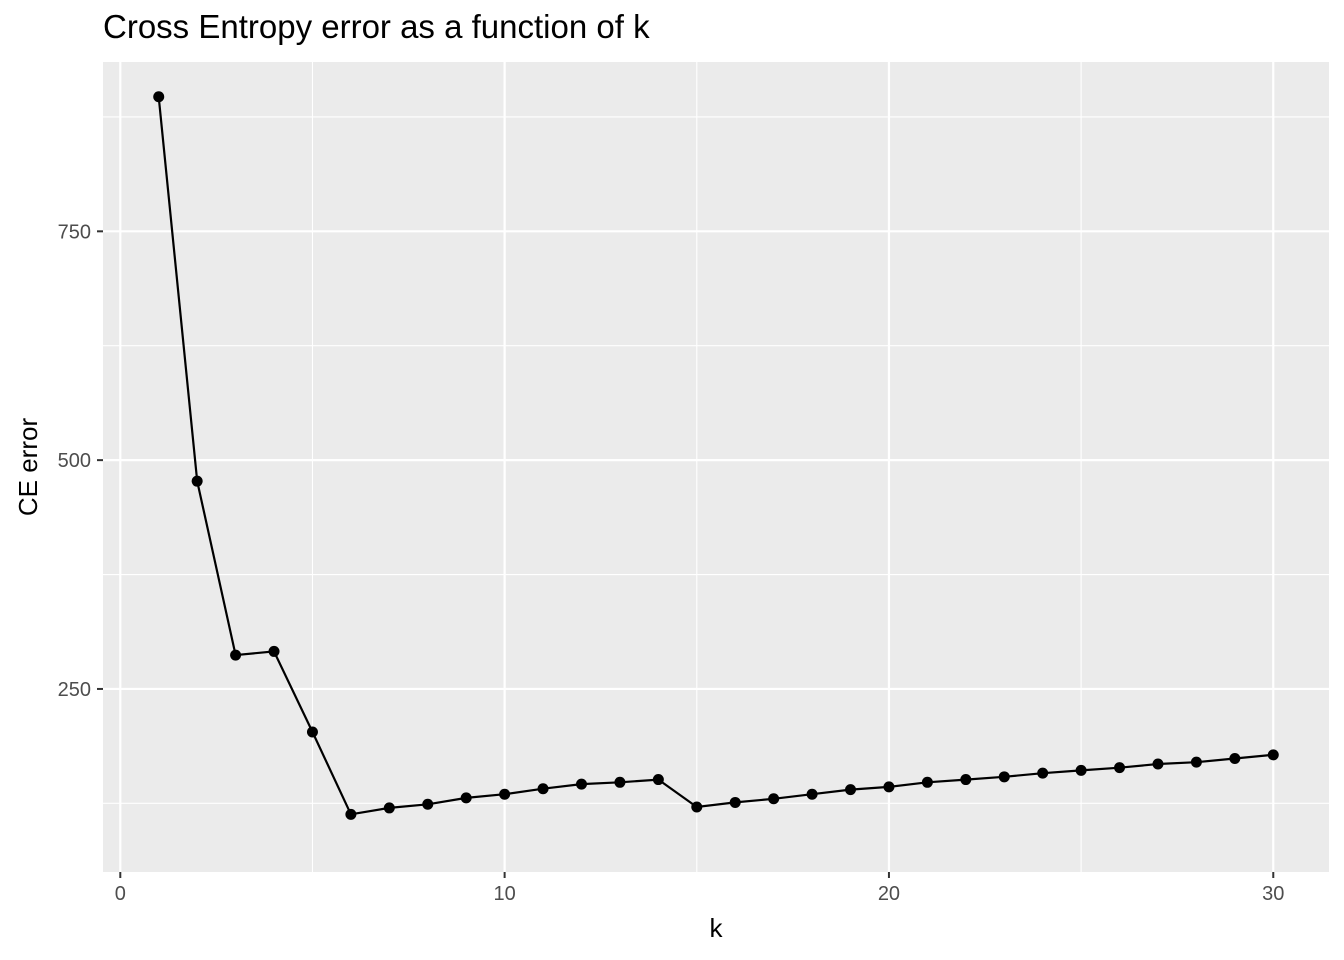 This screenshot has width=1344, height=960. Describe the element at coordinates (28, 467) in the screenshot. I see `y-axis-title: CE error` at that location.